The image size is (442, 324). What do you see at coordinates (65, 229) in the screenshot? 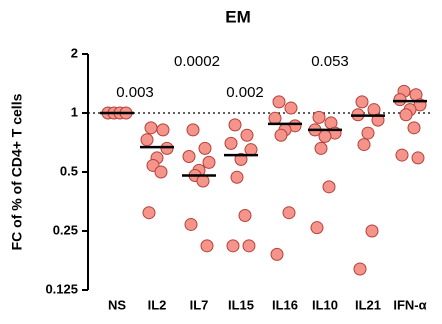
I see `y-tick-label: 0.25` at bounding box center [65, 229].